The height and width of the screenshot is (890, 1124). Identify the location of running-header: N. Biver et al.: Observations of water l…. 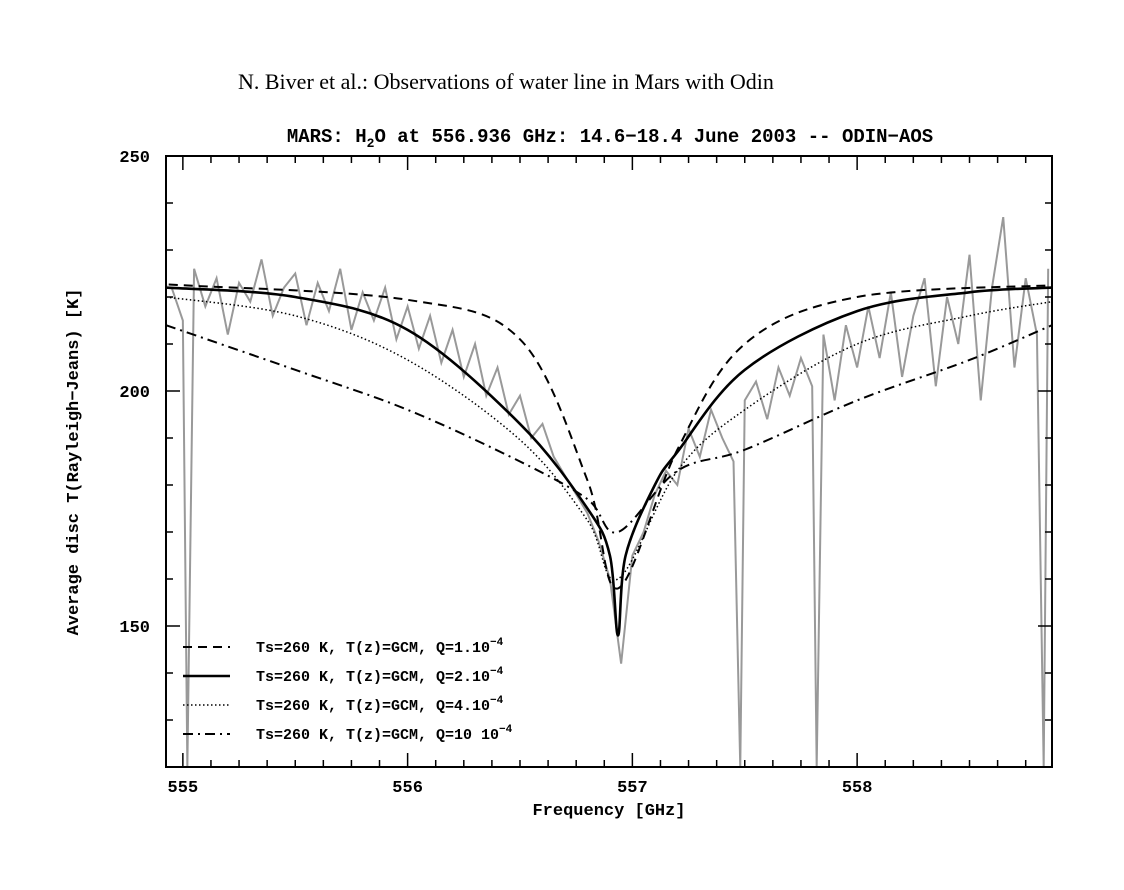
(506, 81).